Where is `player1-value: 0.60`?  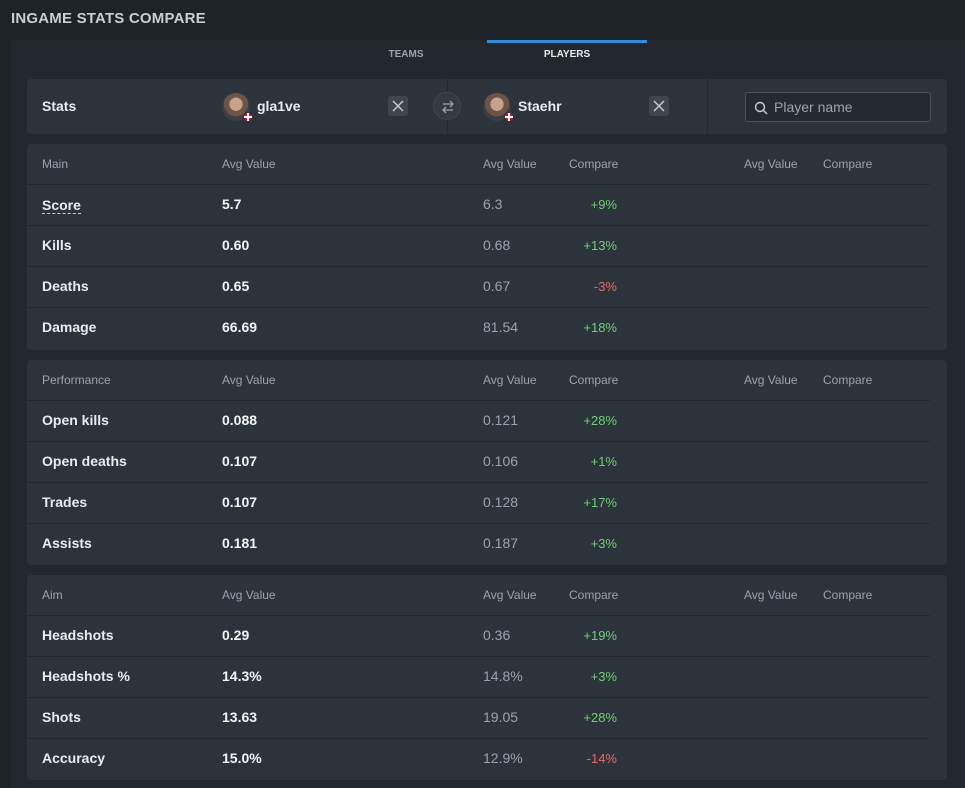
player1-value: 0.60 is located at coordinates (236, 245).